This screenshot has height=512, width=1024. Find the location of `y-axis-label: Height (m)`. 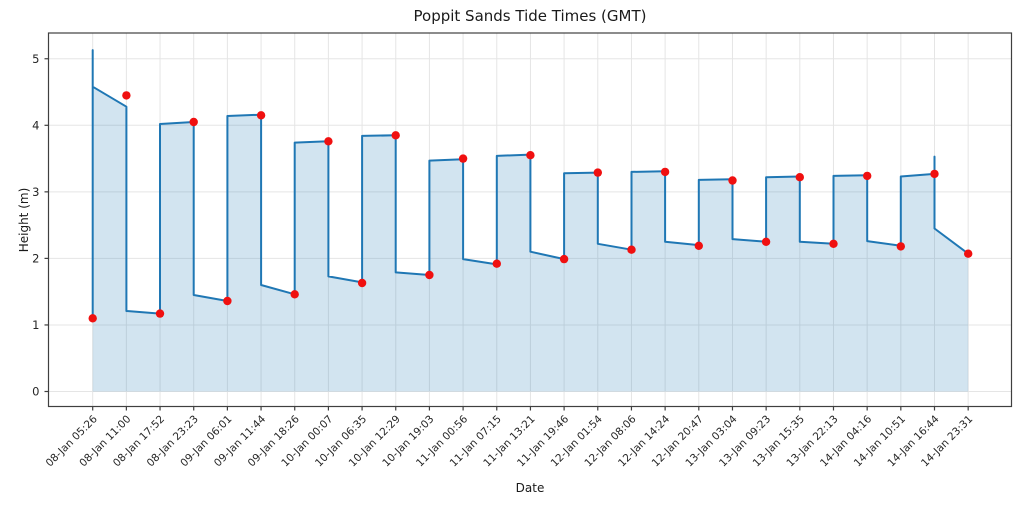

y-axis-label: Height (m) is located at coordinates (24, 220).